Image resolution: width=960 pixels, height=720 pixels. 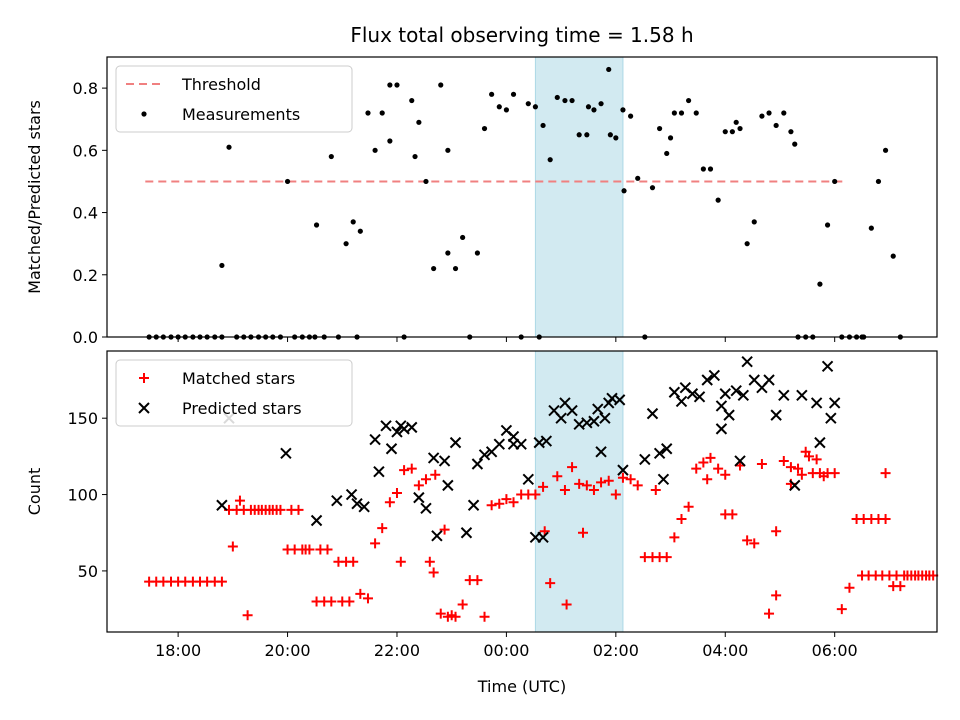 I want to click on y-tick-label: 0.4, so click(x=85, y=213).